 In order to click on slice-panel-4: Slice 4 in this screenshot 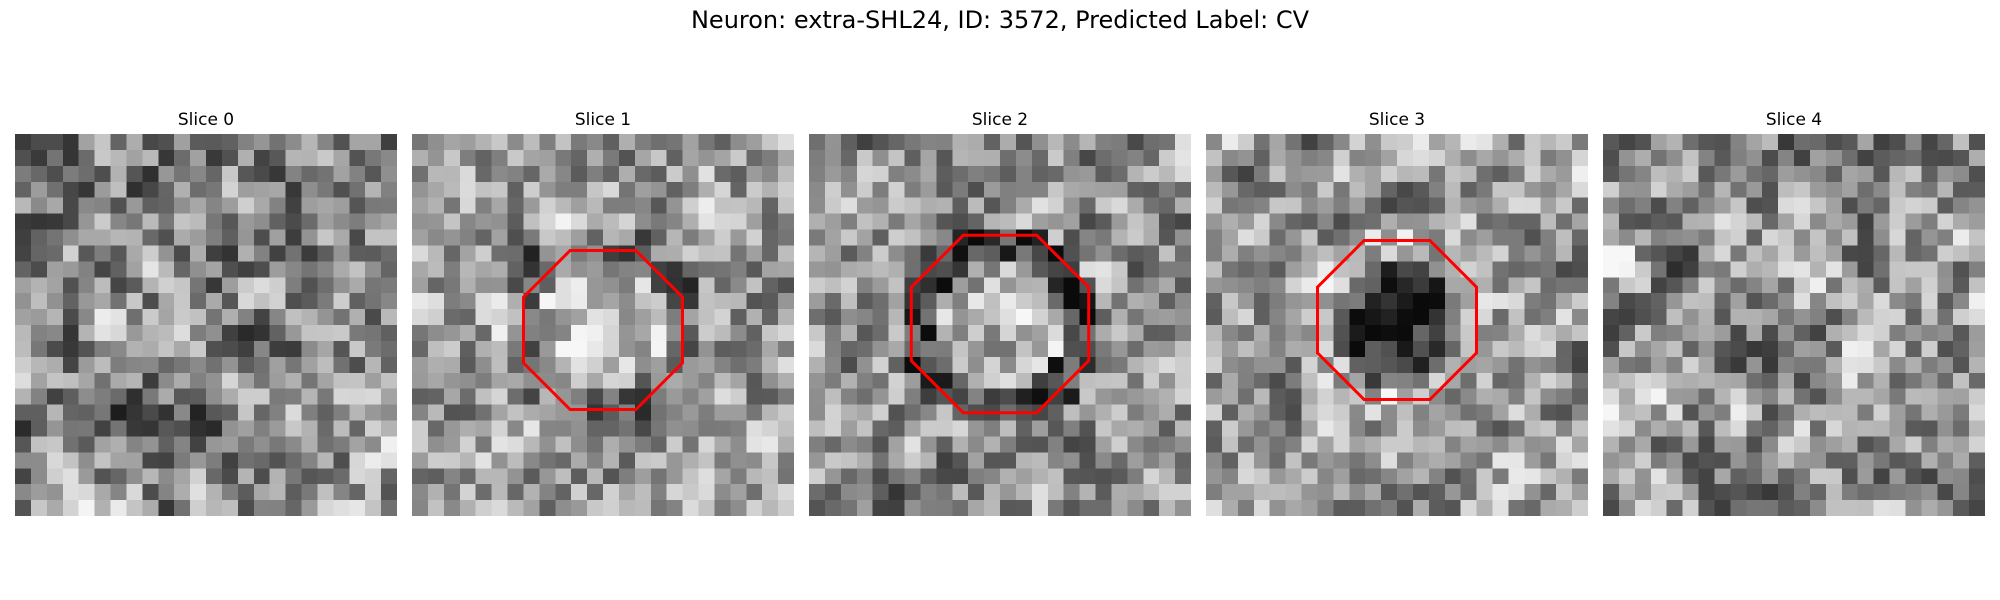, I will do `click(1794, 312)`.